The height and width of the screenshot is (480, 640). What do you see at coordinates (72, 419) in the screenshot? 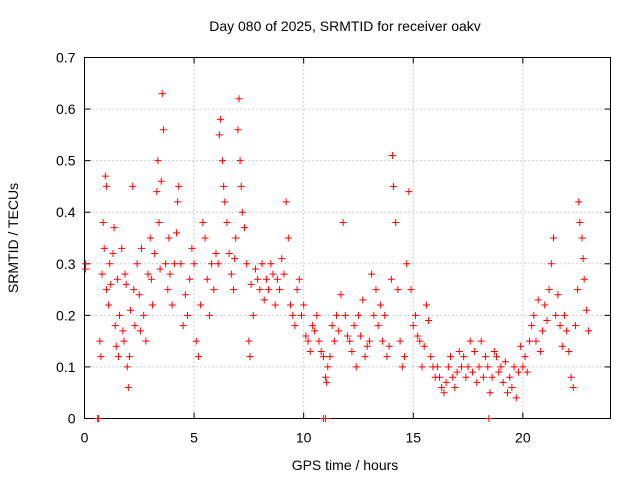
I see `y-tick-label: 0` at bounding box center [72, 419].